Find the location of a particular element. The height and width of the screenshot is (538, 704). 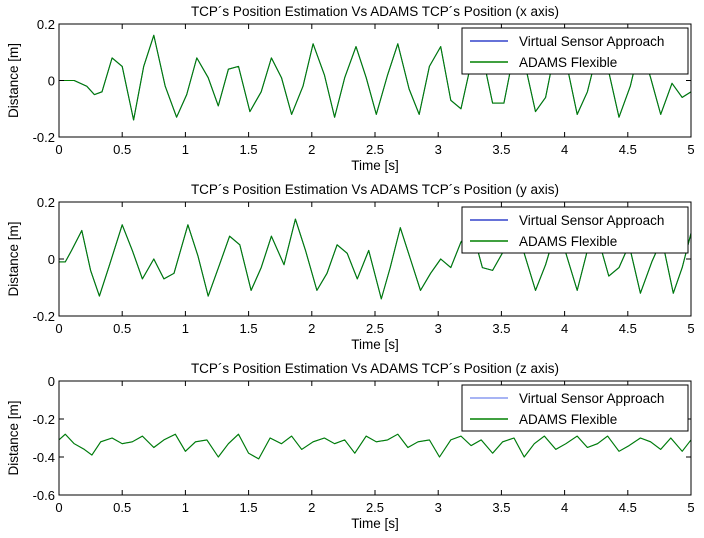

y-tick-label: -0.6 is located at coordinates (44, 495).